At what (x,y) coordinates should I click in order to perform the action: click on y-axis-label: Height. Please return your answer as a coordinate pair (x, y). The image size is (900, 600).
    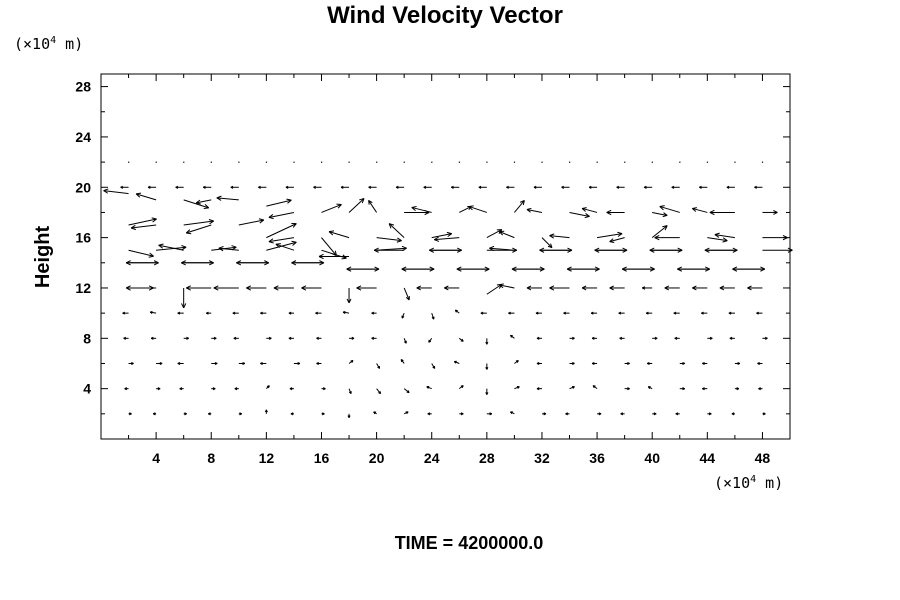
    Looking at the image, I should click on (43, 257).